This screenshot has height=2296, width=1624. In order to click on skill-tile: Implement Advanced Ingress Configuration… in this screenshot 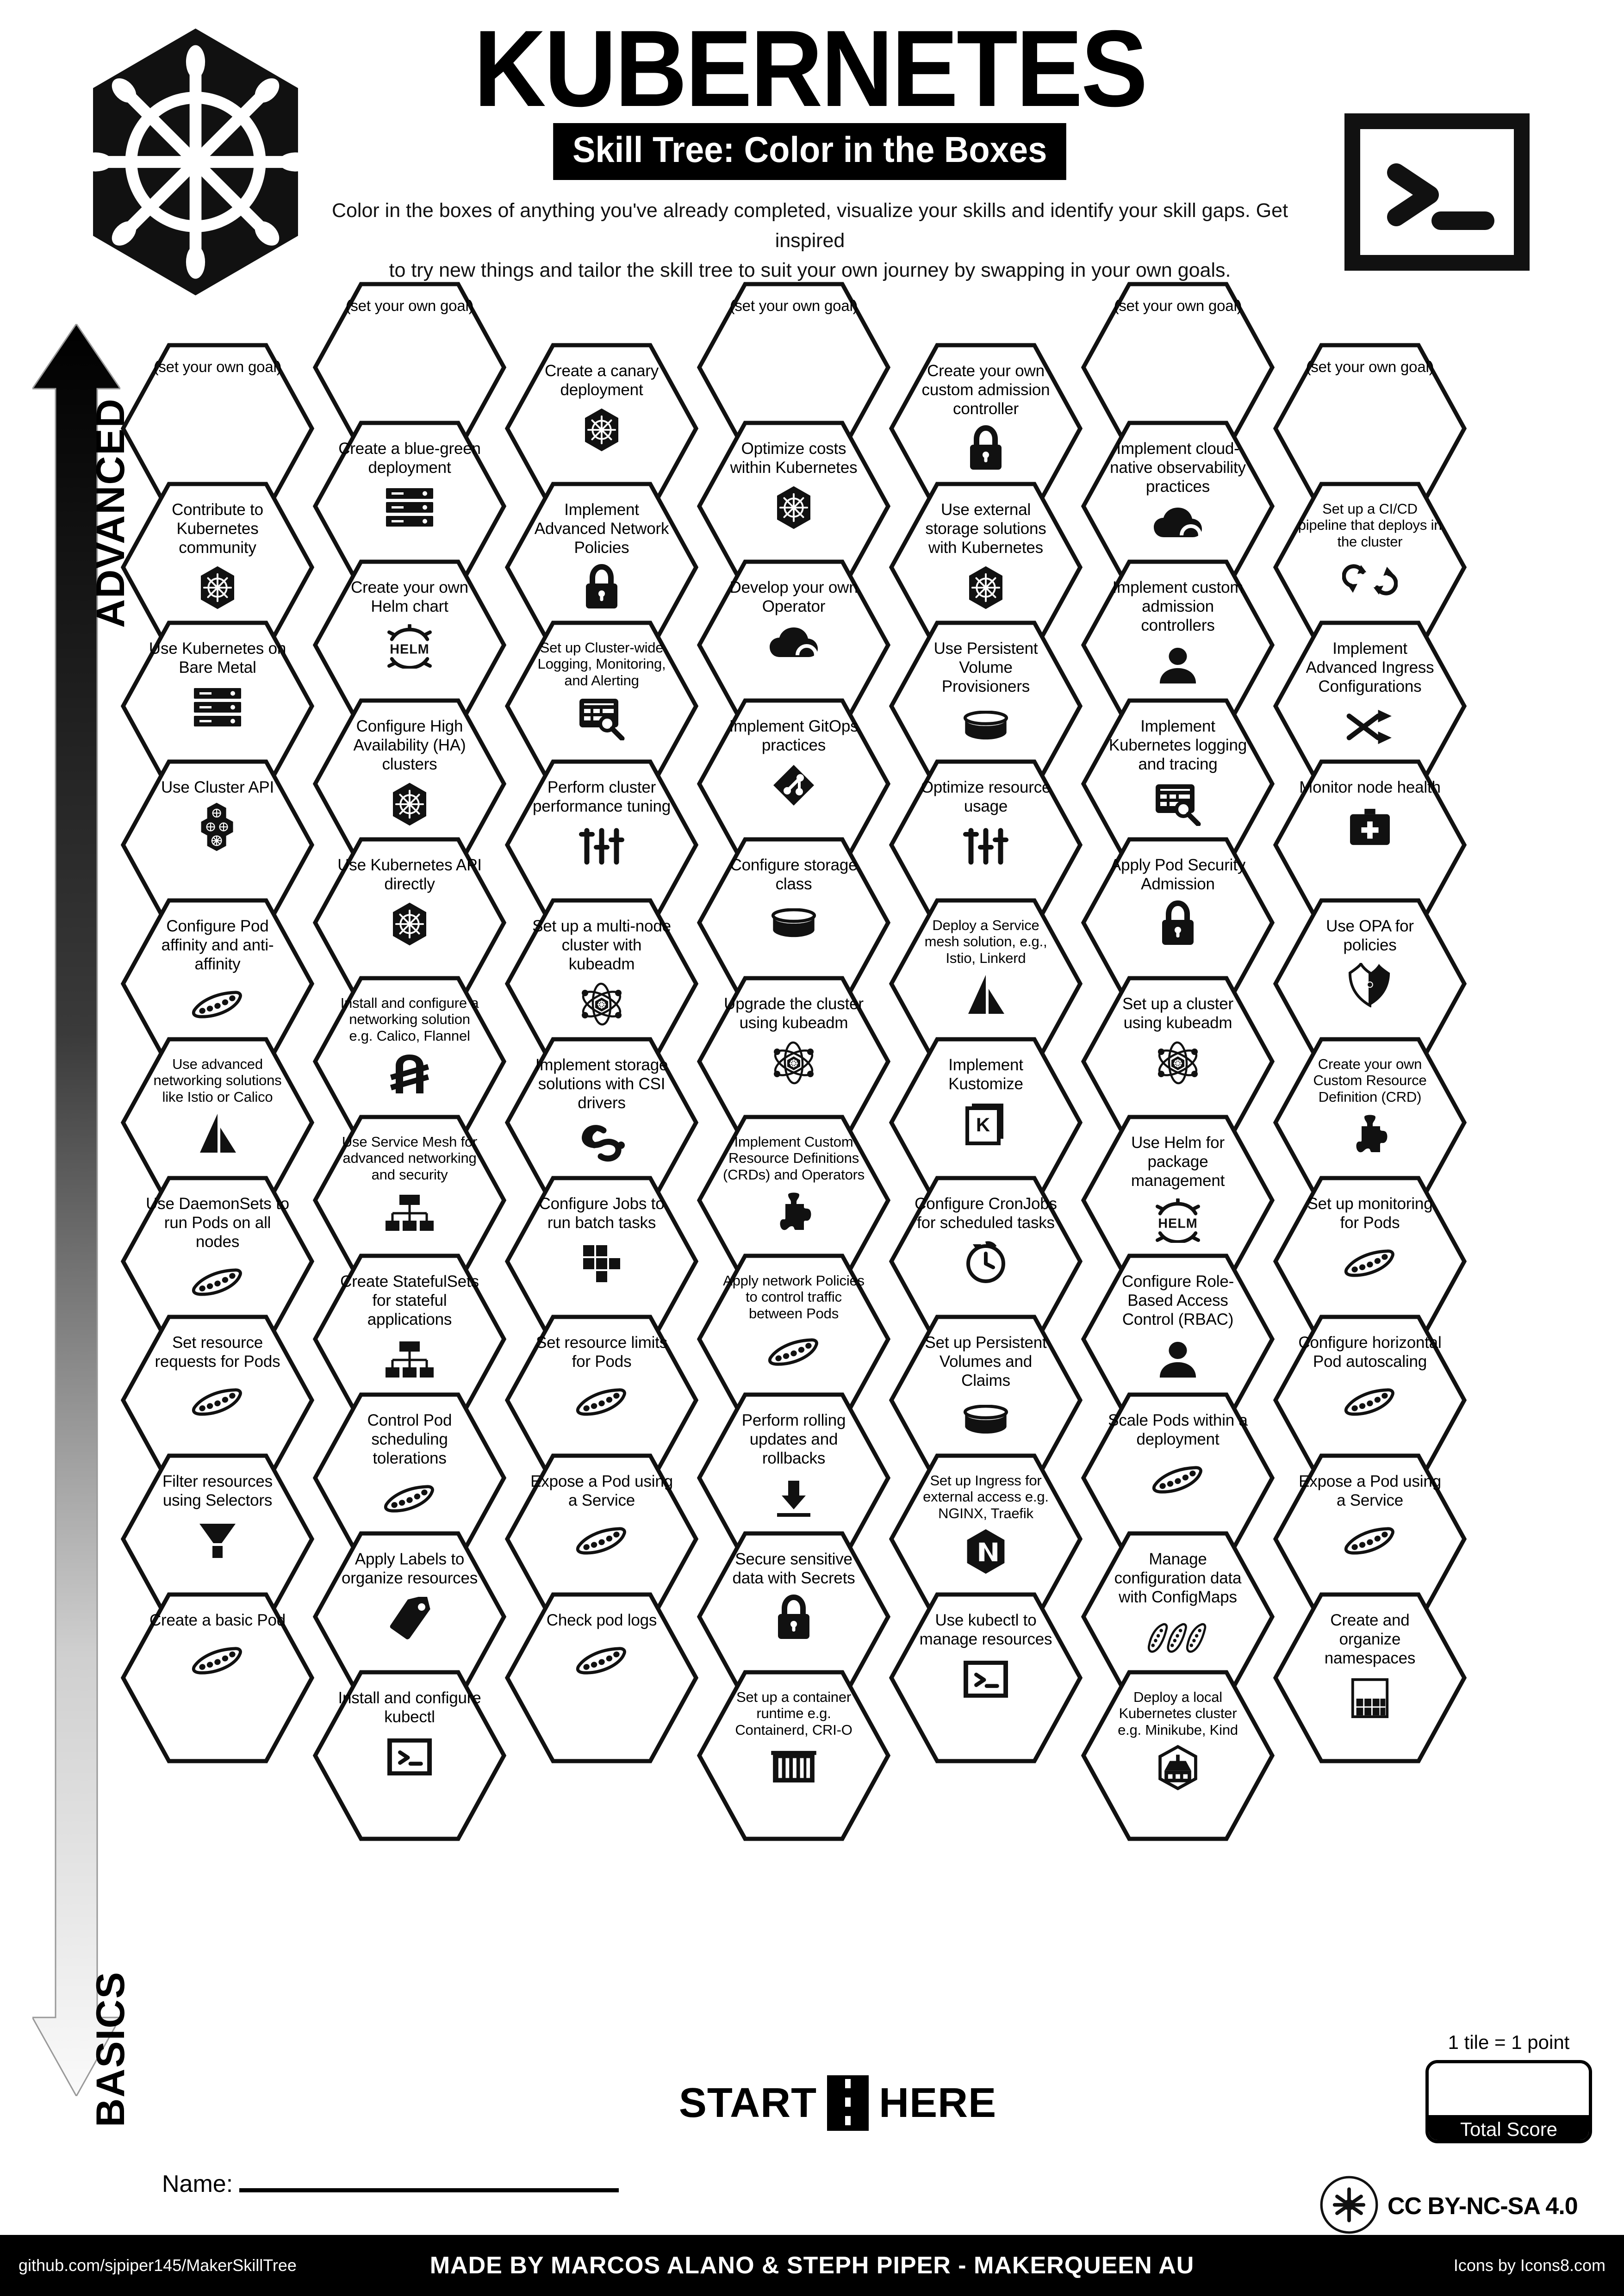, I will do `click(1370, 706)`.